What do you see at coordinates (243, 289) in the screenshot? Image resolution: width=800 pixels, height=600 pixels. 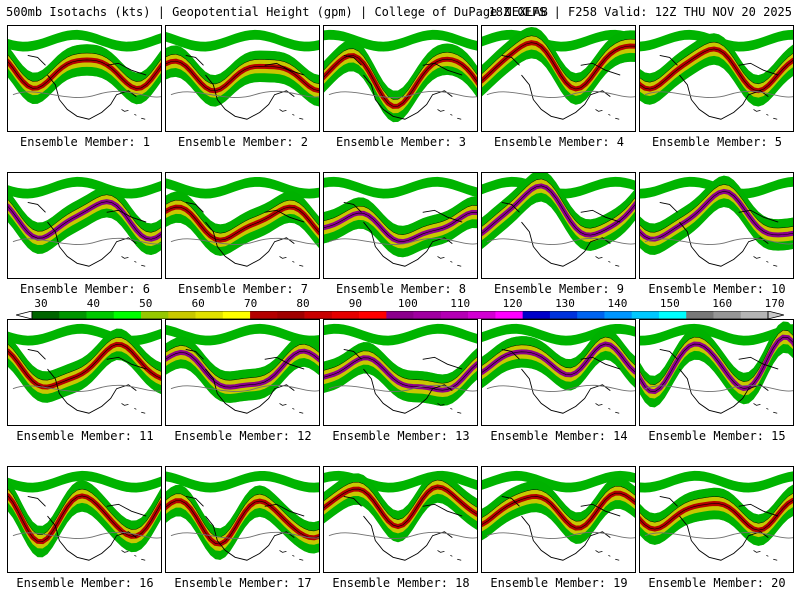 I see `ensemble-member-label: Ensemble Member: 7` at bounding box center [243, 289].